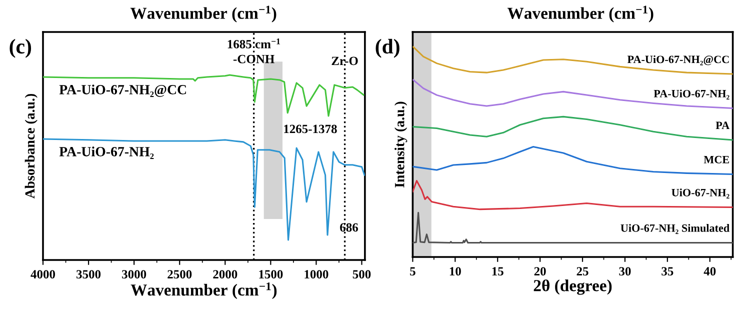 The height and width of the screenshot is (314, 735). Describe the element at coordinates (723, 126) in the screenshot. I see `series-label: PA` at that location.